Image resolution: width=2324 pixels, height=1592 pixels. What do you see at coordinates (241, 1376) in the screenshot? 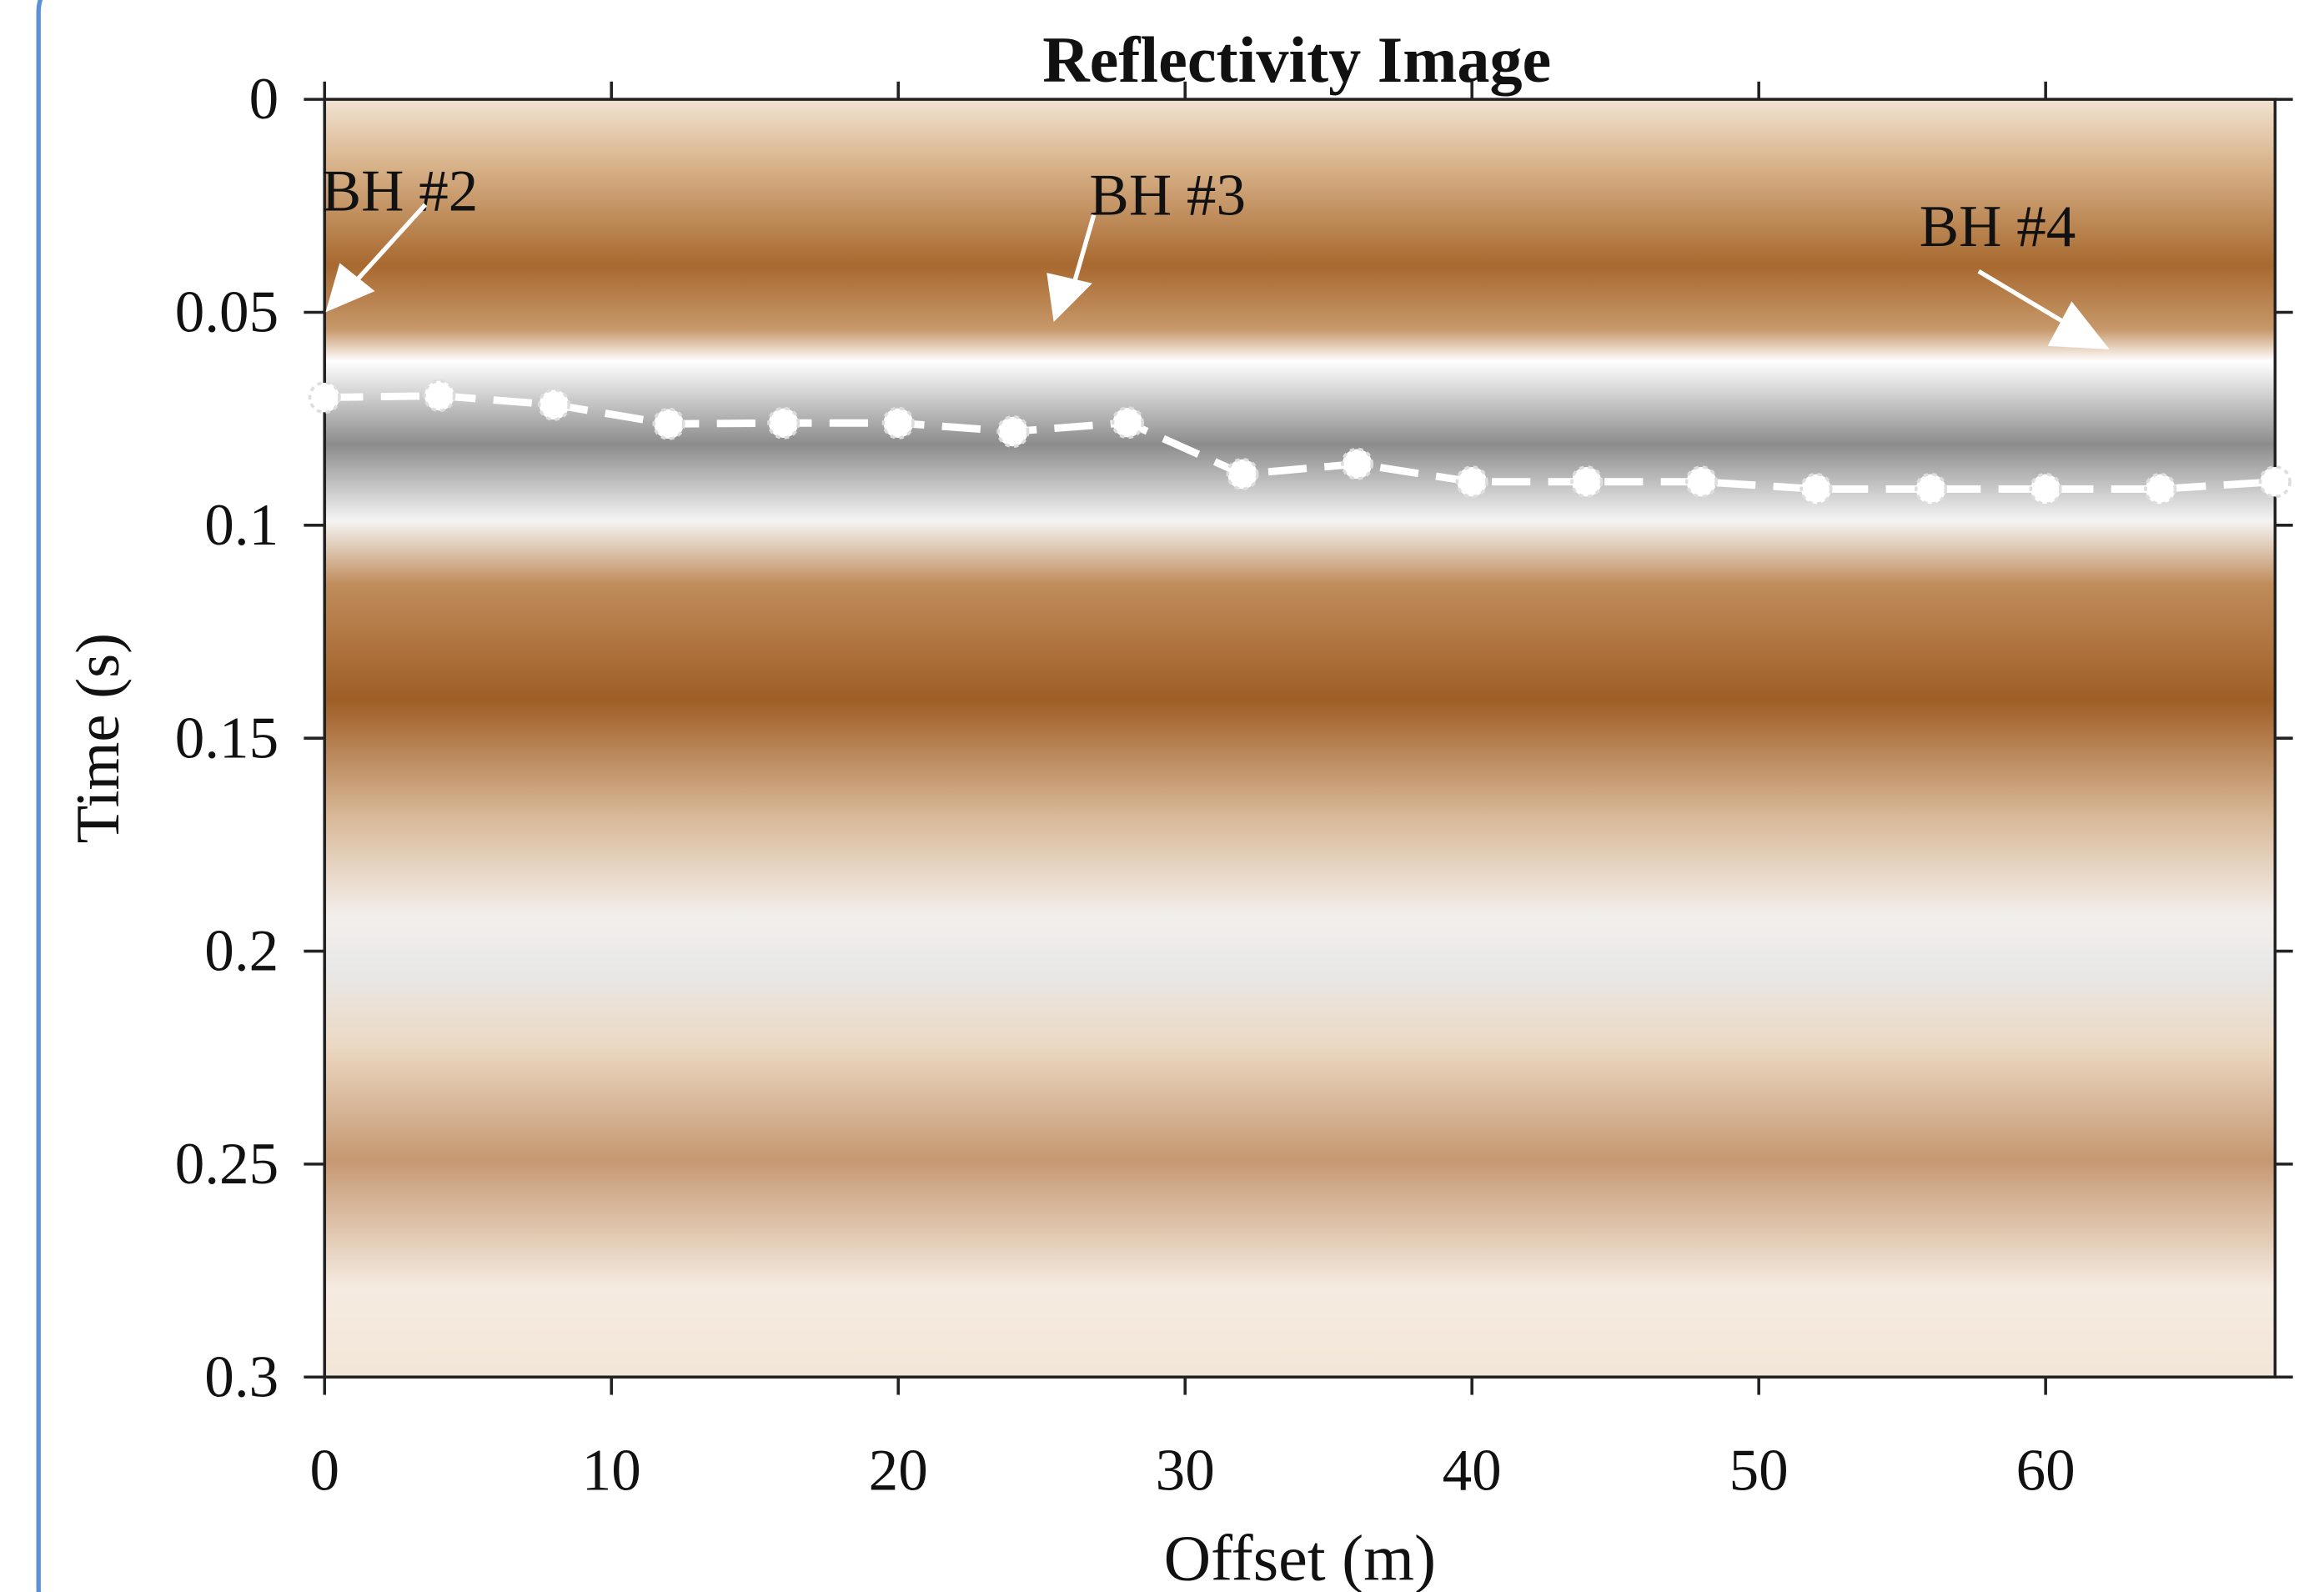
I see `y-tick-label: 0.3` at bounding box center [241, 1376].